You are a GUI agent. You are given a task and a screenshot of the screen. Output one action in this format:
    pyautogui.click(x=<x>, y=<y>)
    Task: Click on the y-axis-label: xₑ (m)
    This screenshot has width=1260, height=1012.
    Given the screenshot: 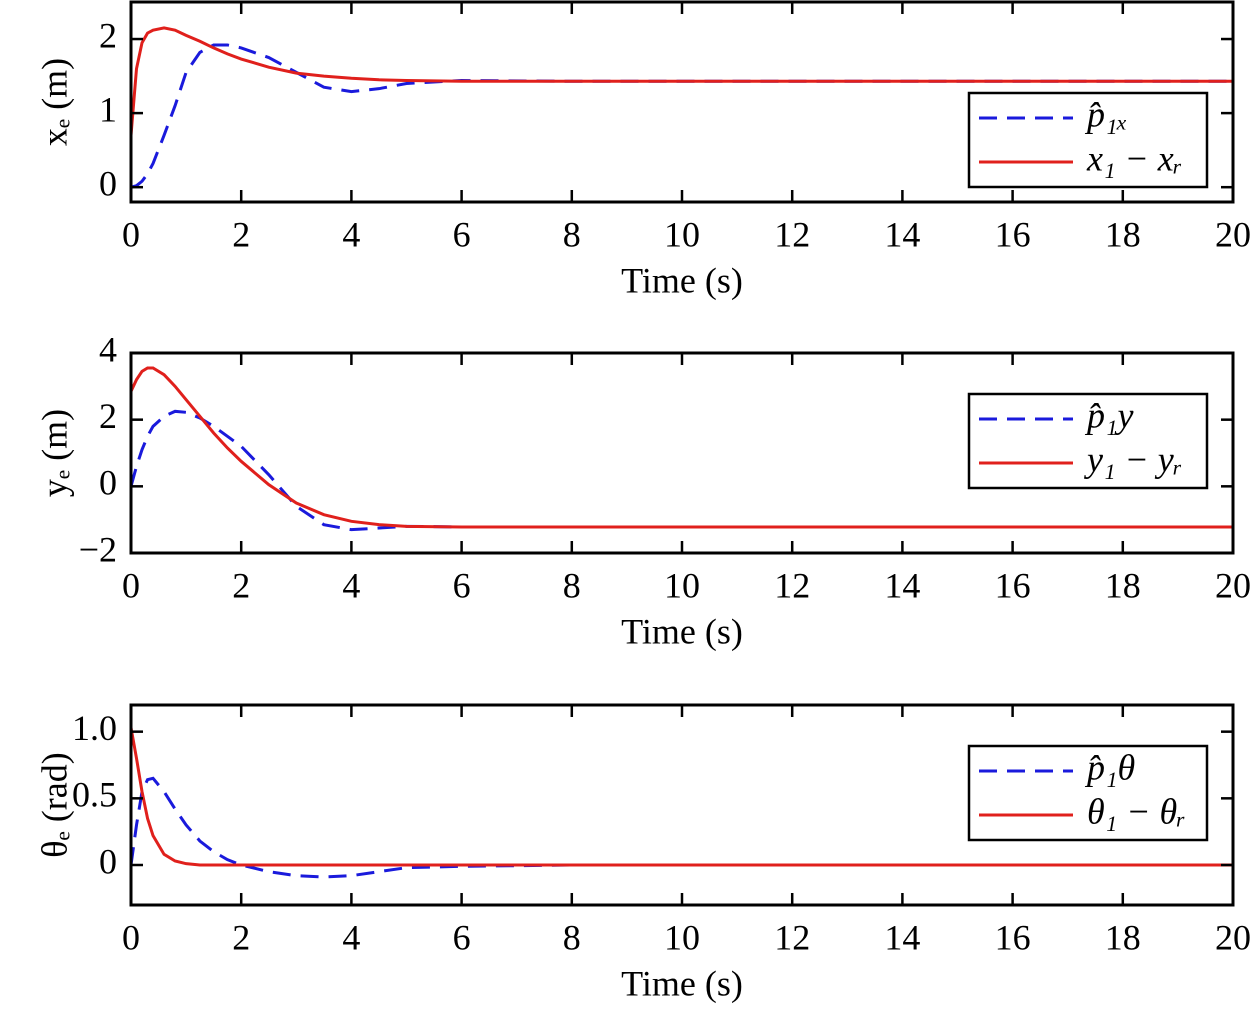 What is the action you would take?
    pyautogui.click(x=54, y=102)
    